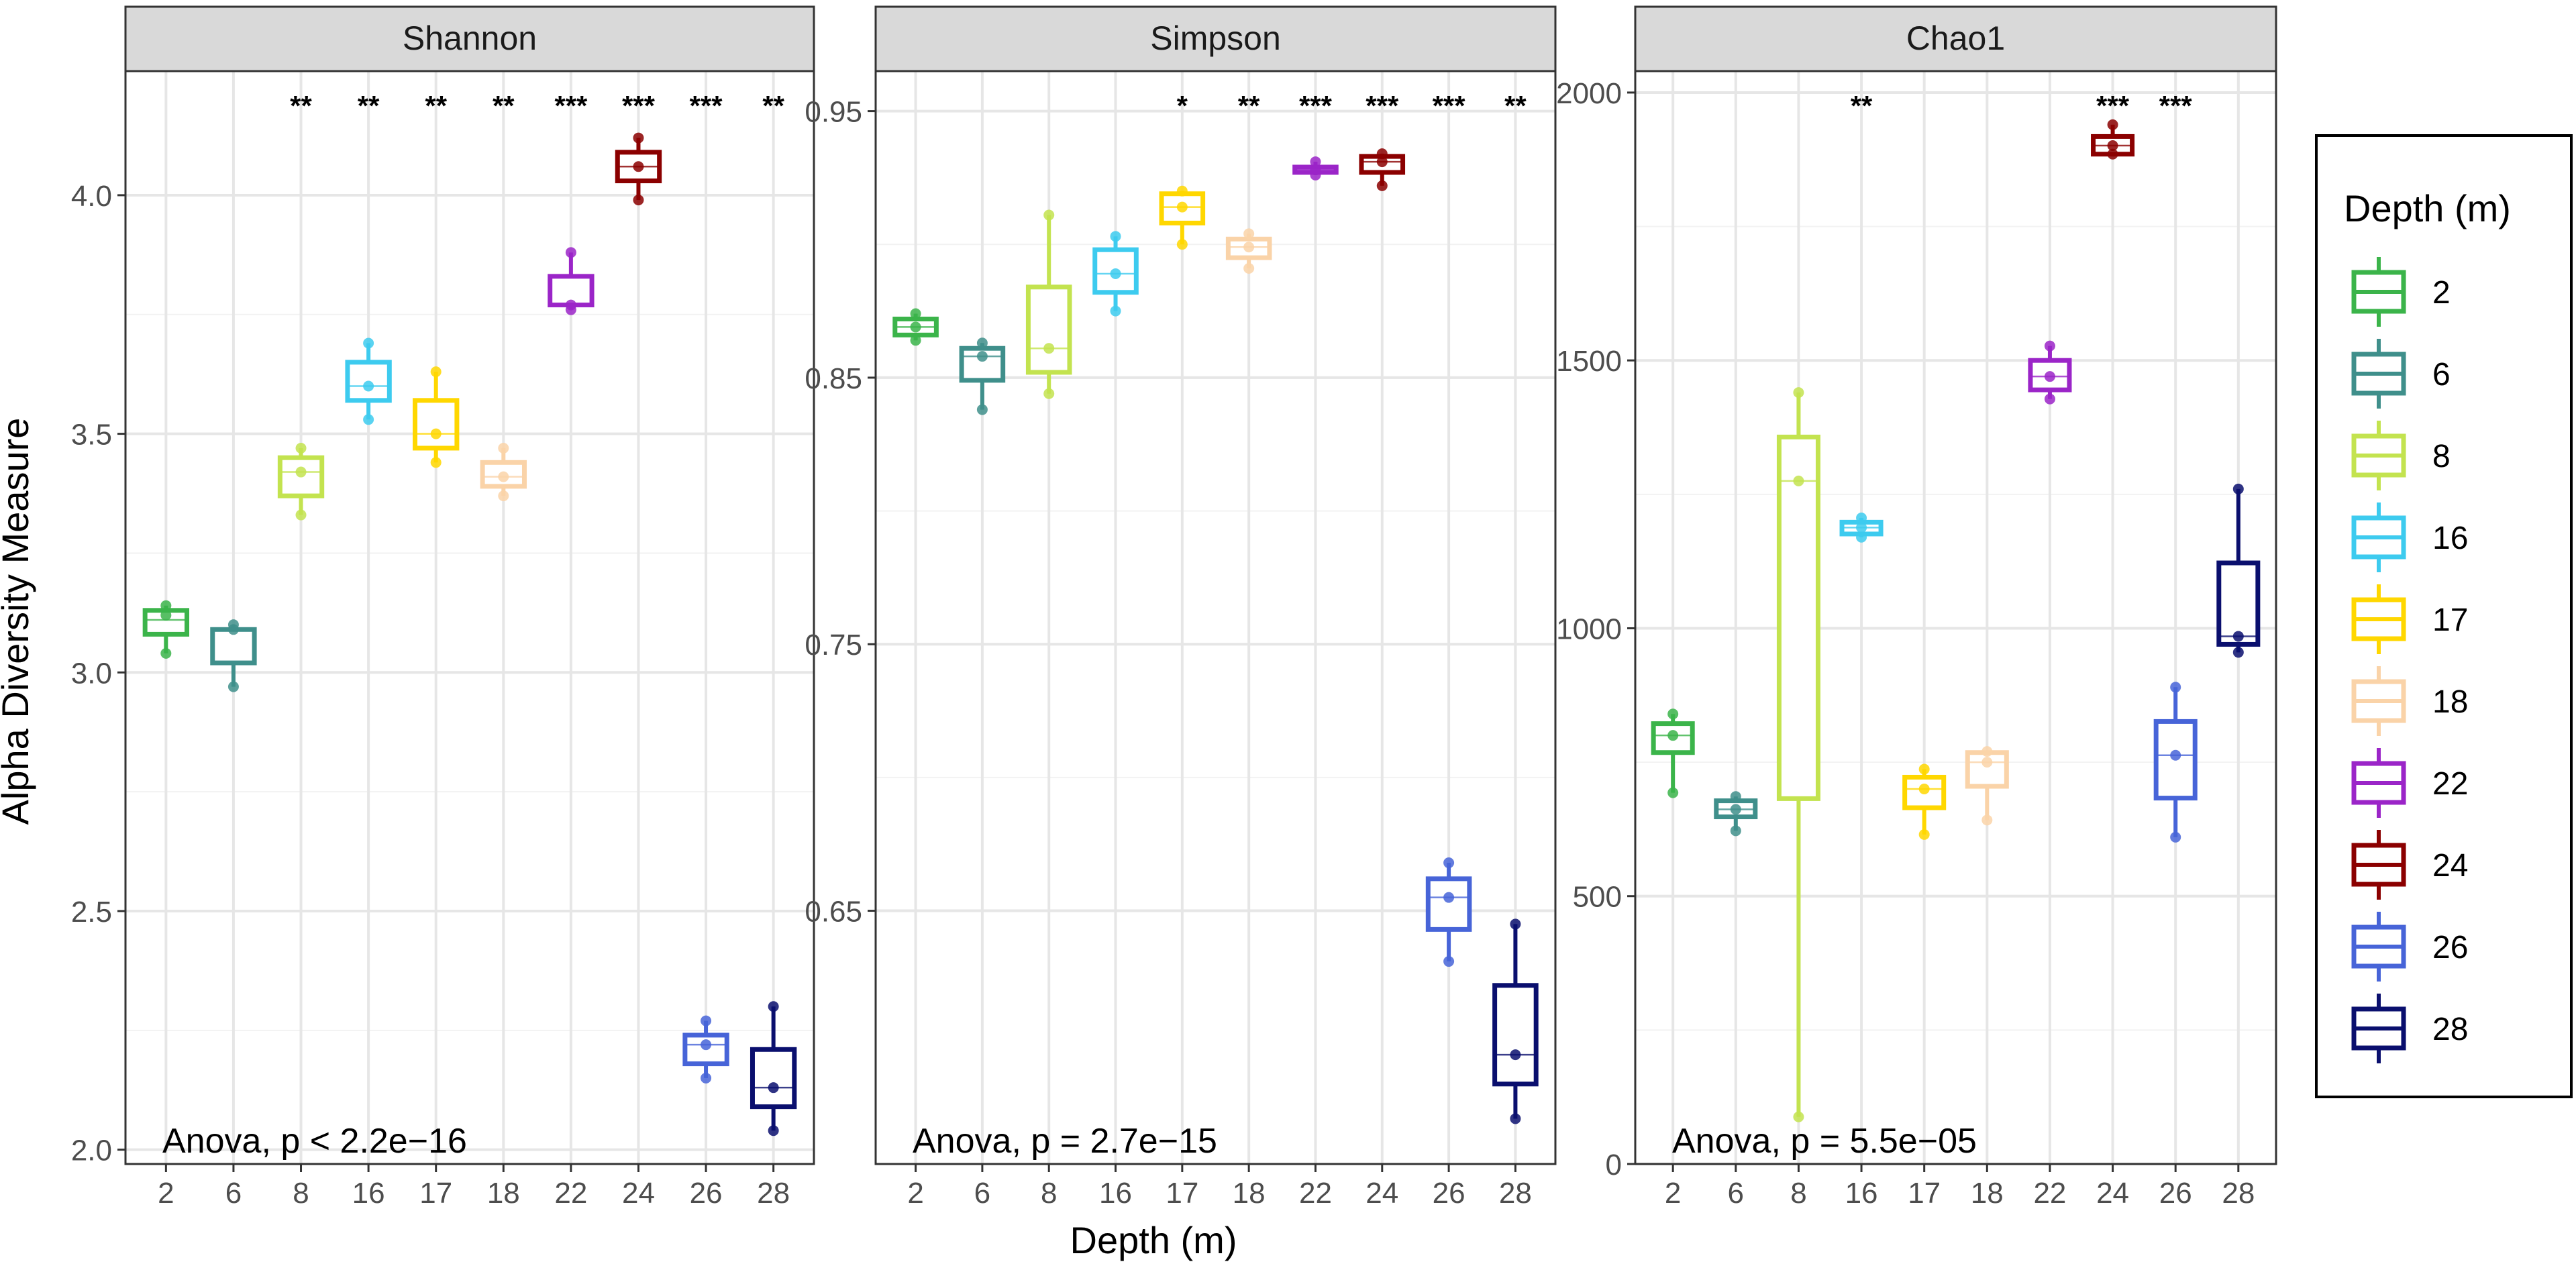 The width and height of the screenshot is (2576, 1270). Describe the element at coordinates (833, 912) in the screenshot. I see `y-tick-label: 0.65` at that location.